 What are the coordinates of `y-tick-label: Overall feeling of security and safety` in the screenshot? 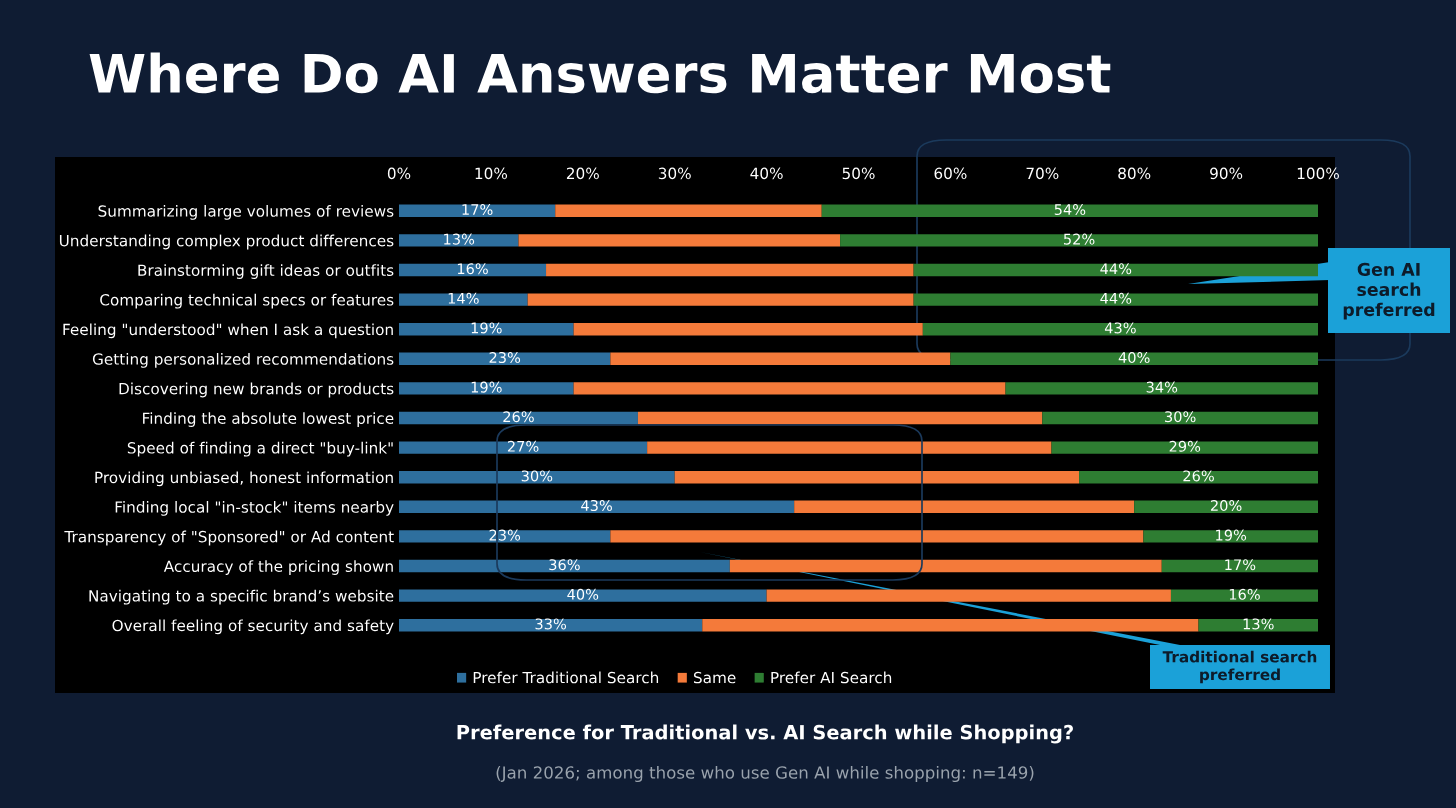 It's located at (253, 627).